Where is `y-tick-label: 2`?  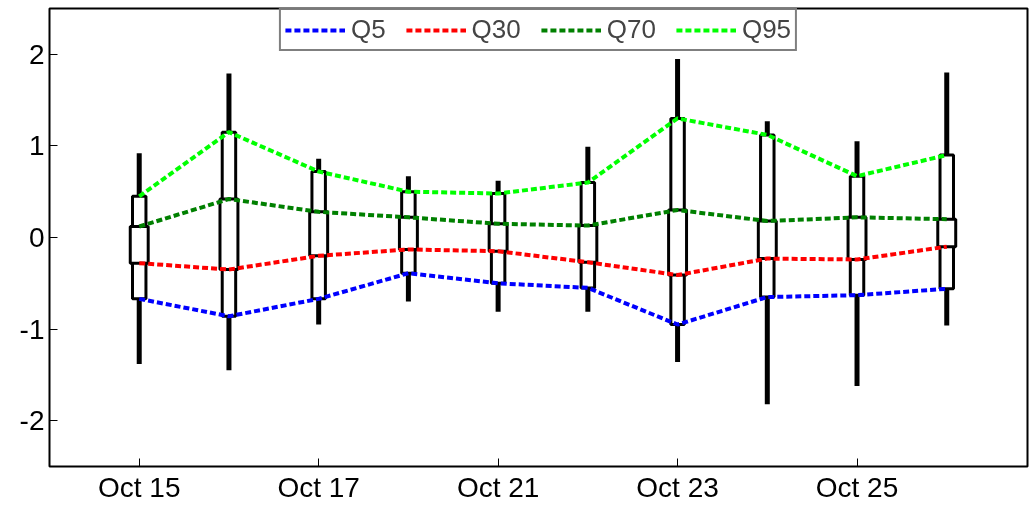 y-tick-label: 2 is located at coordinates (36, 54).